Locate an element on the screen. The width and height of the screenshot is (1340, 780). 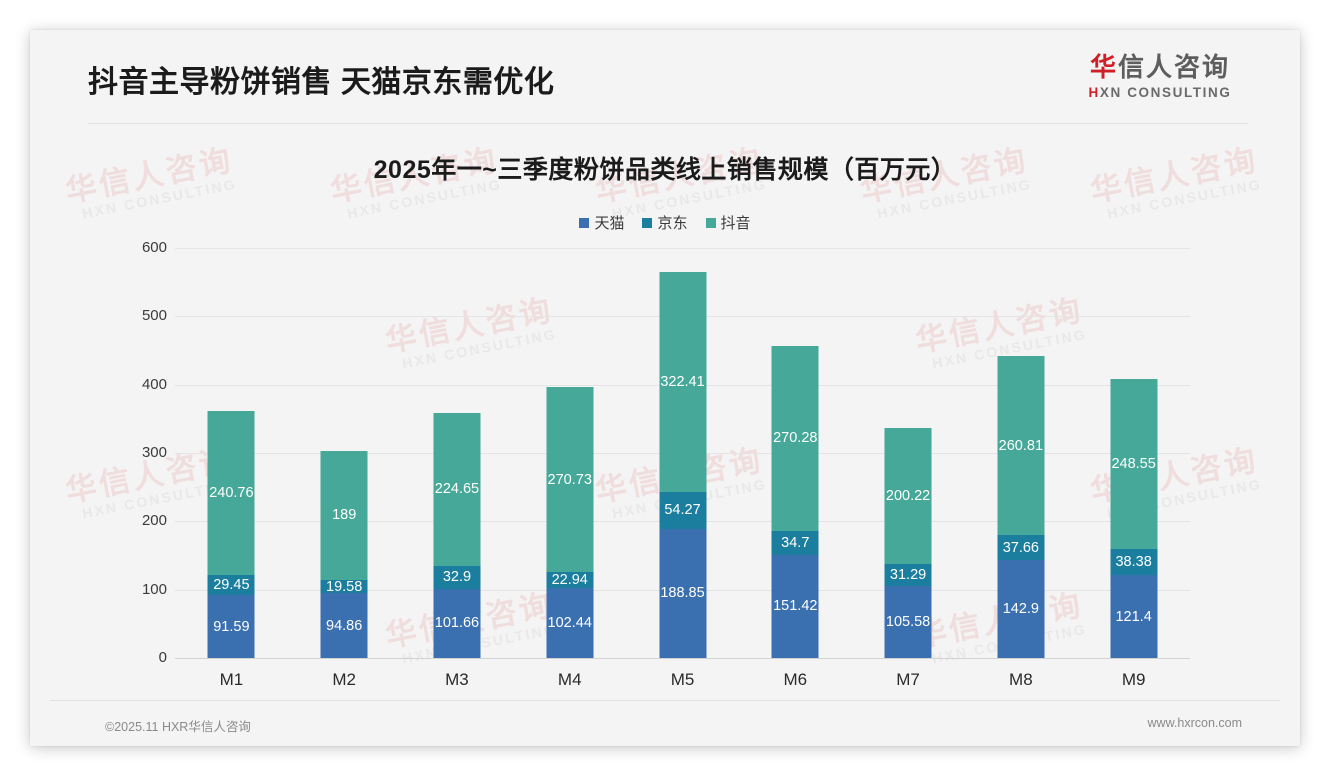
bar-value-label: 189 is located at coordinates (344, 515).